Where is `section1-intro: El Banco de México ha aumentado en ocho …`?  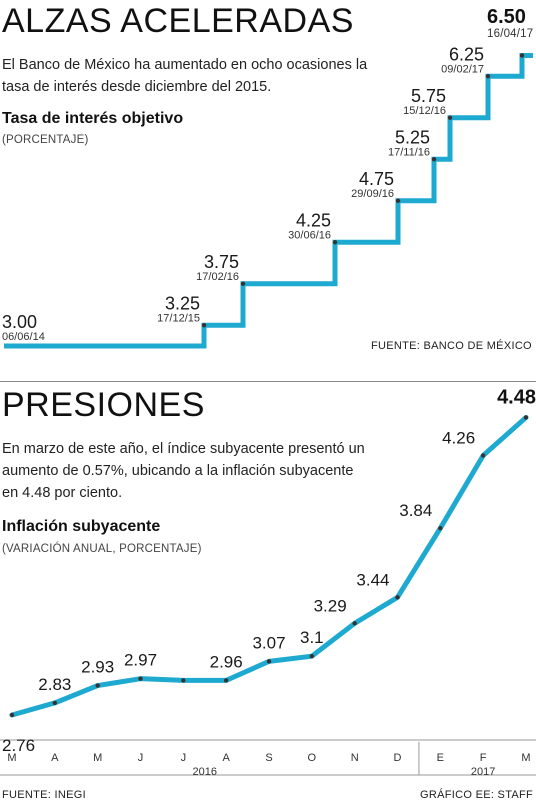 section1-intro: El Banco de México ha aumentado en ocho … is located at coordinates (185, 76).